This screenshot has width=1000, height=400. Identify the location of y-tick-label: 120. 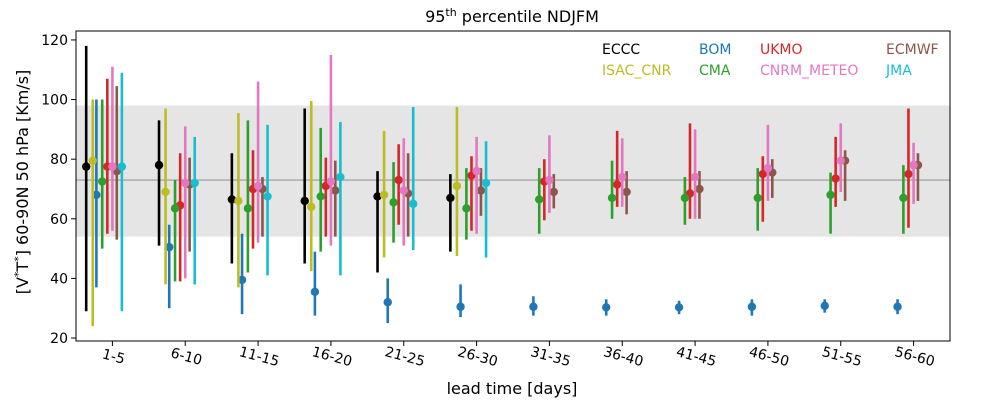
(54, 41).